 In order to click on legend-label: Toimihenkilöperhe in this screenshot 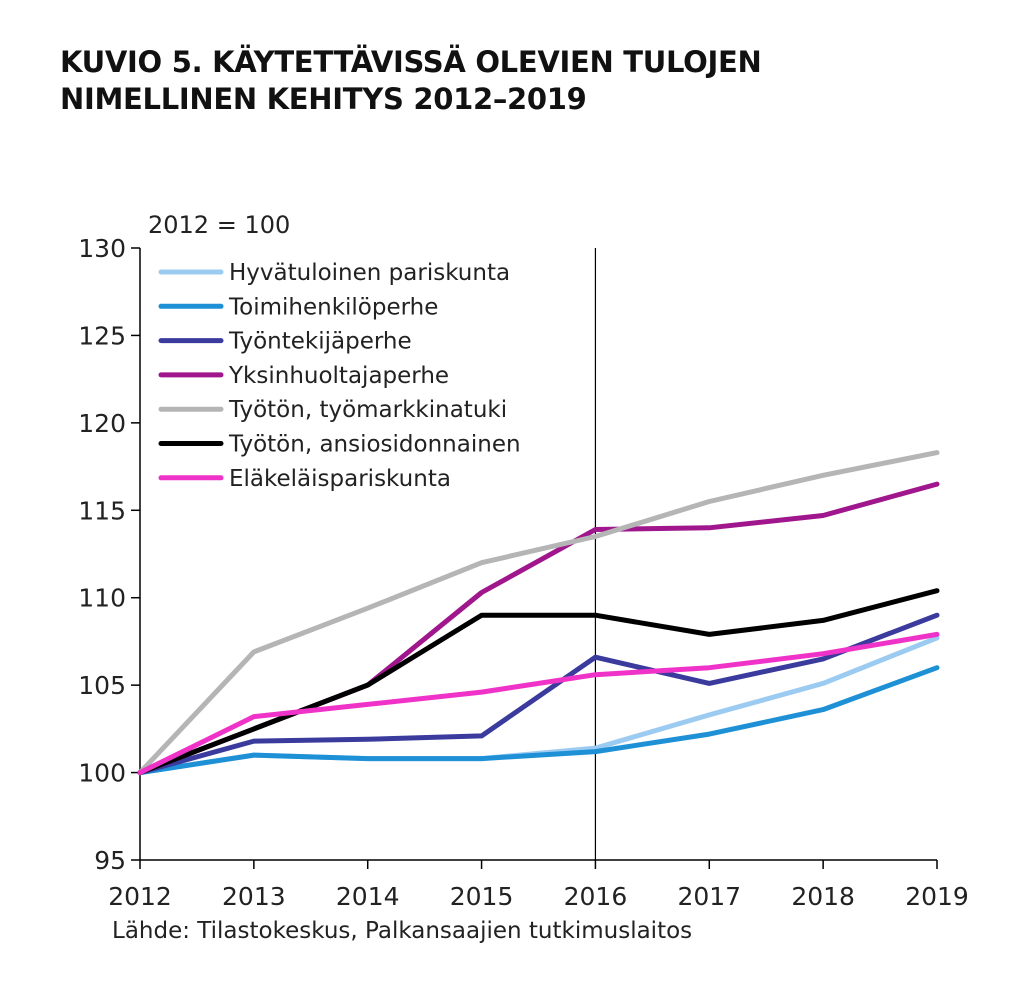, I will do `click(333, 307)`.